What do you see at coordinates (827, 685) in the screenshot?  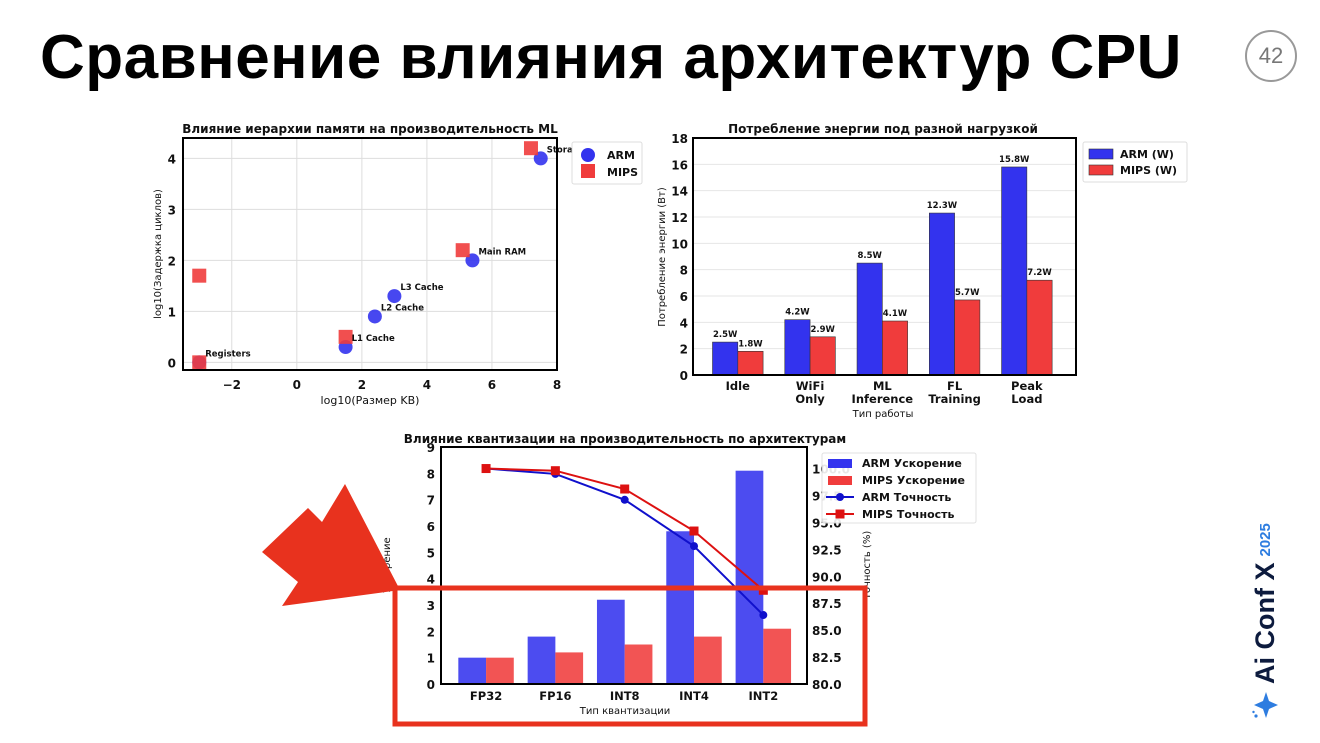 I see `chart3-y-right-tick: 80.0` at bounding box center [827, 685].